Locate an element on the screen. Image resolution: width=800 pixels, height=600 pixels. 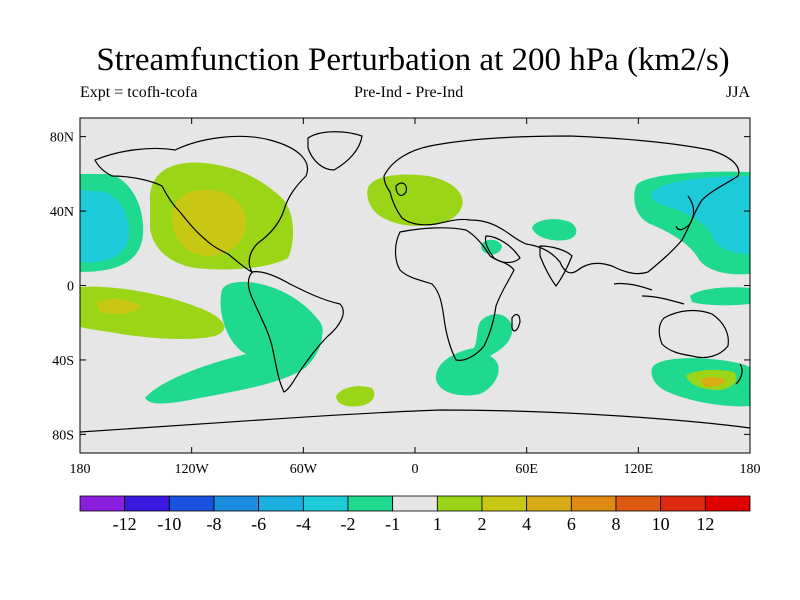
coastline-south-america is located at coordinates (295, 332).